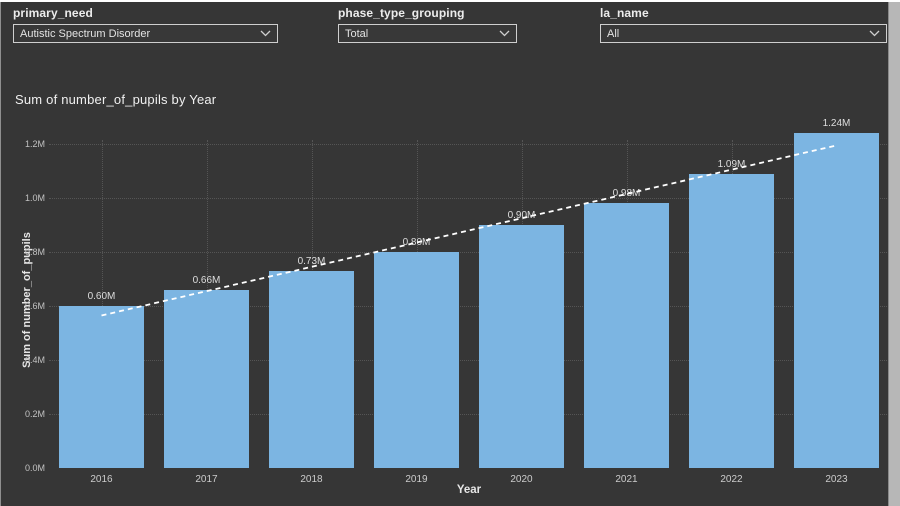  Describe the element at coordinates (836, 300) in the screenshot. I see `bar-2023` at that location.